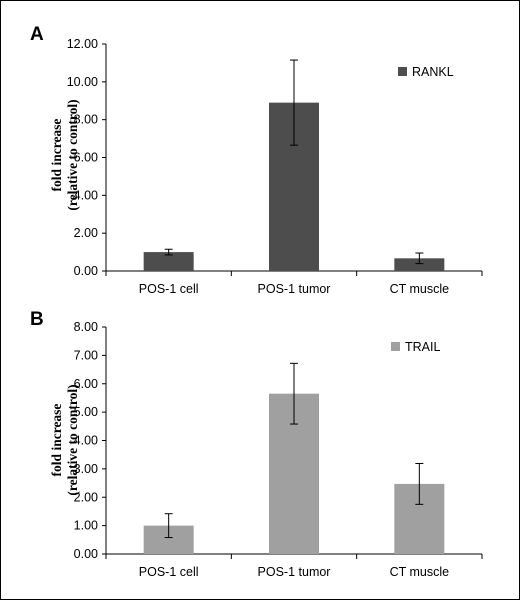 This screenshot has height=600, width=520. What do you see at coordinates (86, 554) in the screenshot?
I see `y-tick-label-b: 0.00` at bounding box center [86, 554].